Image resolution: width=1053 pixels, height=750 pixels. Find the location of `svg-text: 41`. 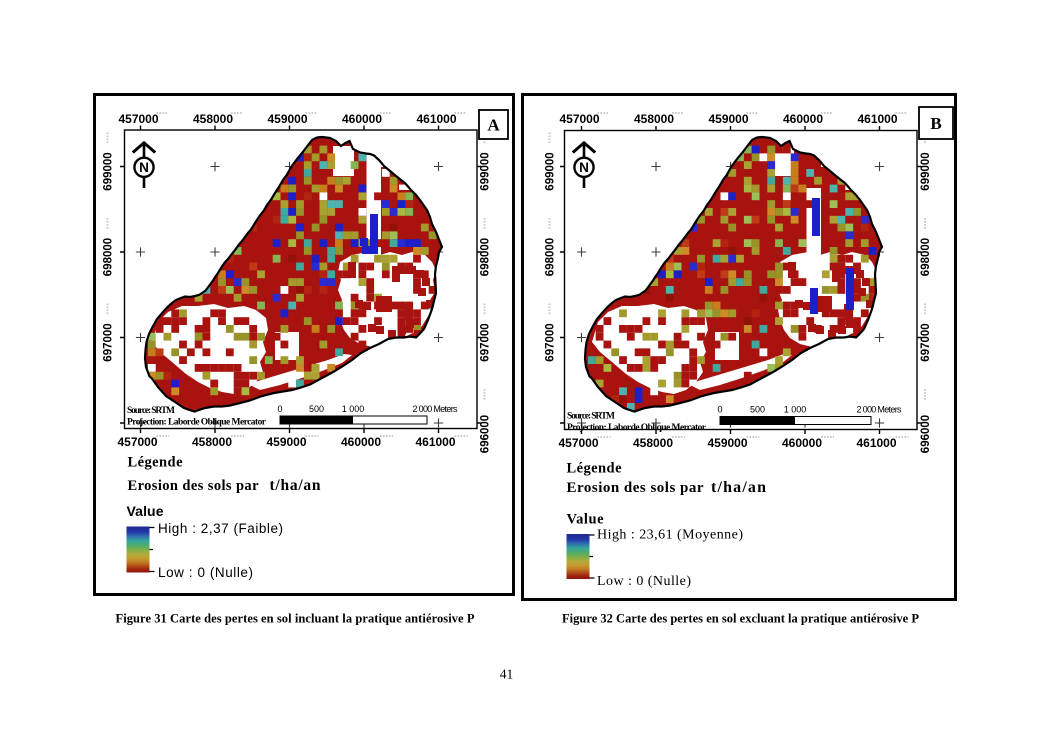

svg-text: 41 is located at coordinates (507, 674).